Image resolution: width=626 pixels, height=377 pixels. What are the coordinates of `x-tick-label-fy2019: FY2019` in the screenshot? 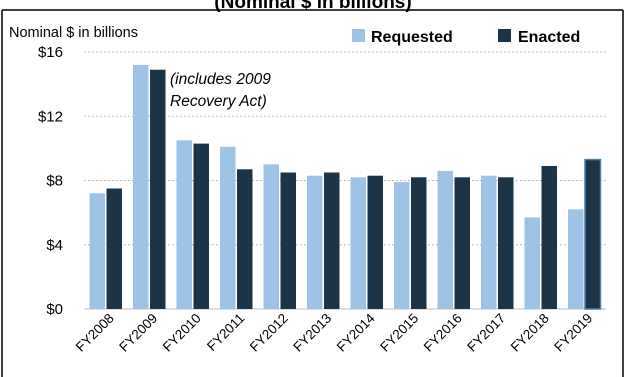 It's located at (573, 333).